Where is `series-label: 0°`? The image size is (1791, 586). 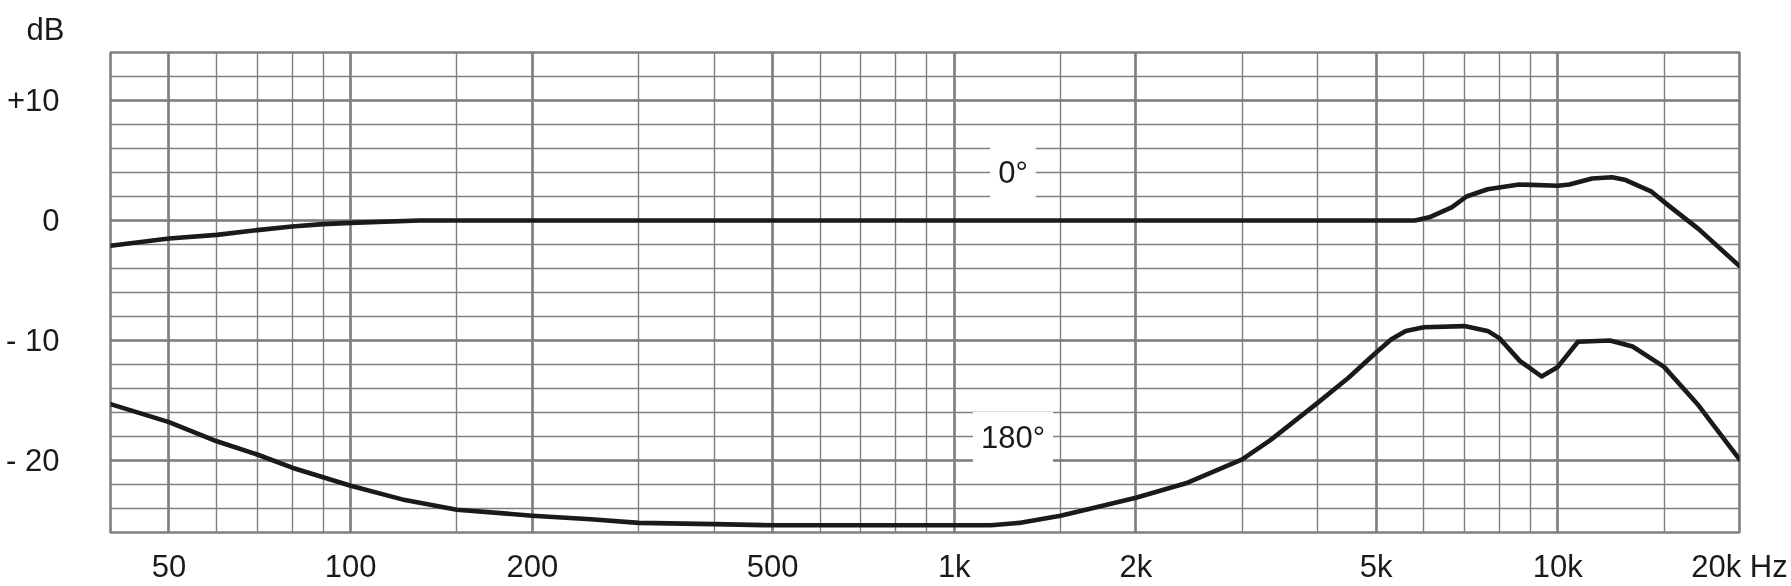 series-label: 0° is located at coordinates (1013, 172).